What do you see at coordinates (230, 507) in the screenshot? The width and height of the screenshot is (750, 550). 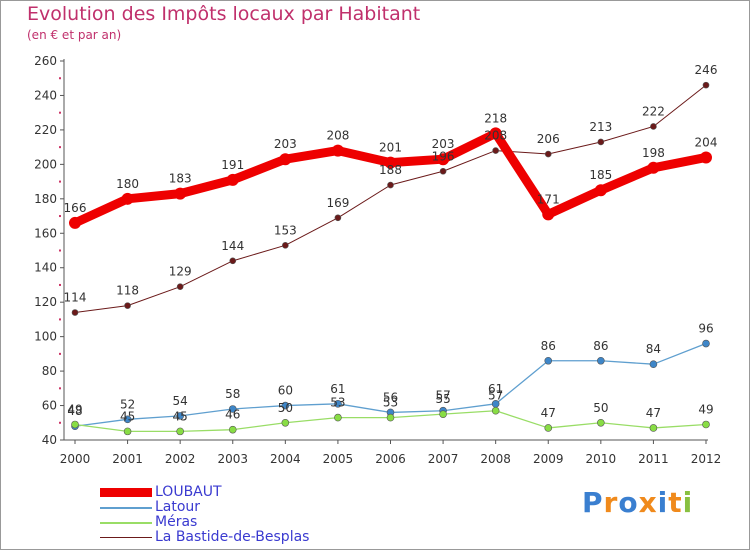 I see `legend-item-latour: Latour` at bounding box center [230, 507].